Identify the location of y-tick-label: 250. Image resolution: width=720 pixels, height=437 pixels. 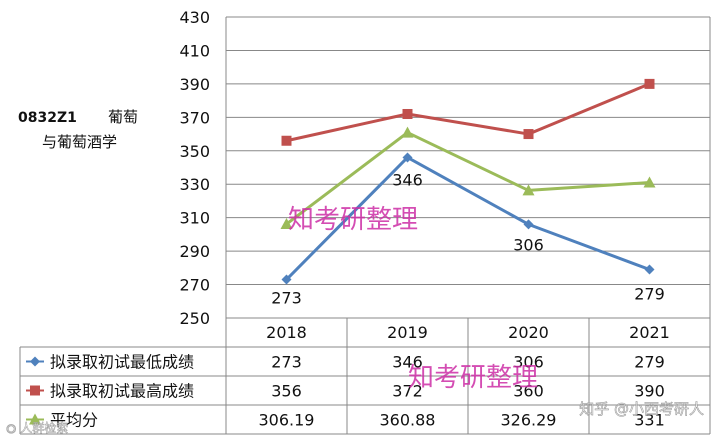
(194, 318).